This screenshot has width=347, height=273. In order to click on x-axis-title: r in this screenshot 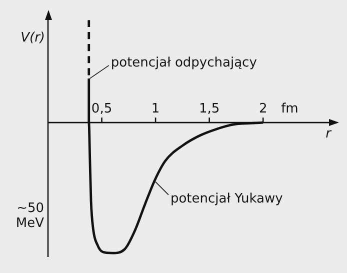, I will do `click(329, 134)`.